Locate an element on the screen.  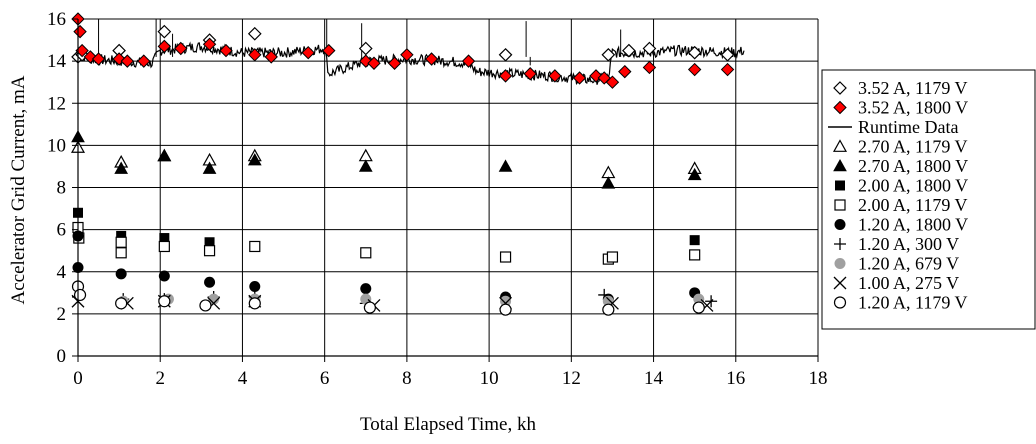
x-tick-label: 4 is located at coordinates (243, 378).